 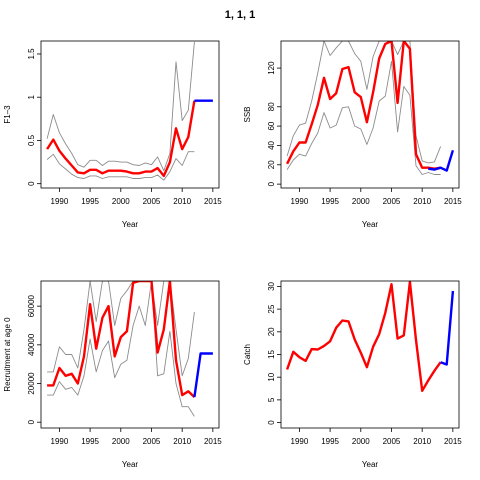 What do you see at coordinates (271, 144) in the screenshot?
I see `y-tick-label: 40` at bounding box center [271, 144].